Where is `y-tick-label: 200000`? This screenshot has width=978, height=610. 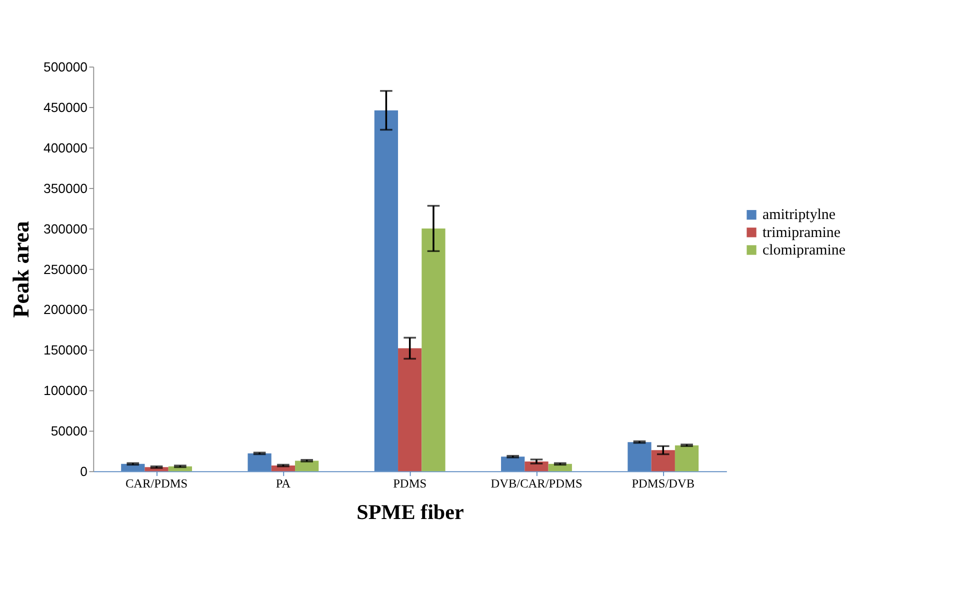
y-tick-label: 200000 is located at coordinates (65, 310).